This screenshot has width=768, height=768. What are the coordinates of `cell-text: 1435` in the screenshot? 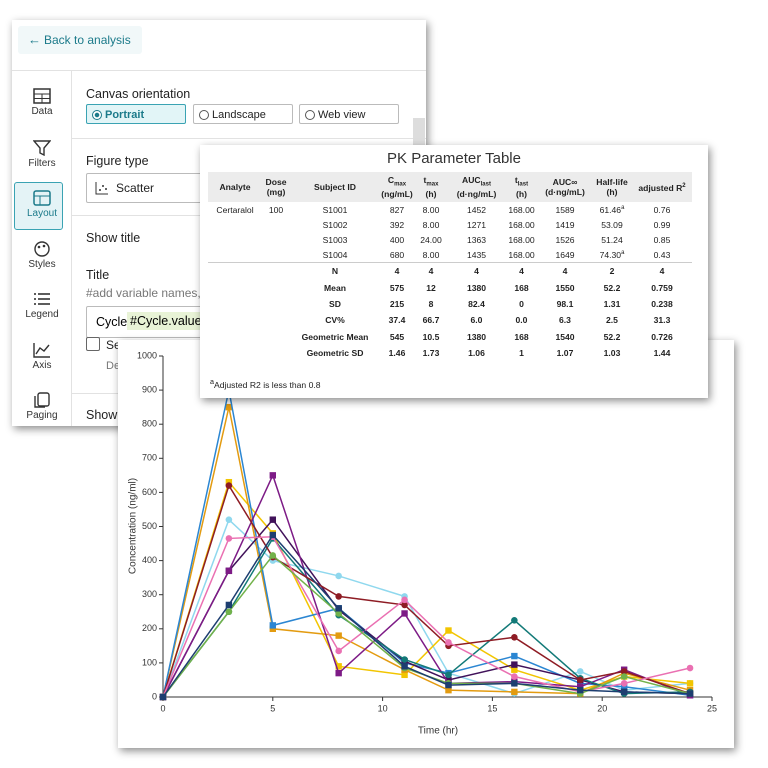 It's located at (476, 254).